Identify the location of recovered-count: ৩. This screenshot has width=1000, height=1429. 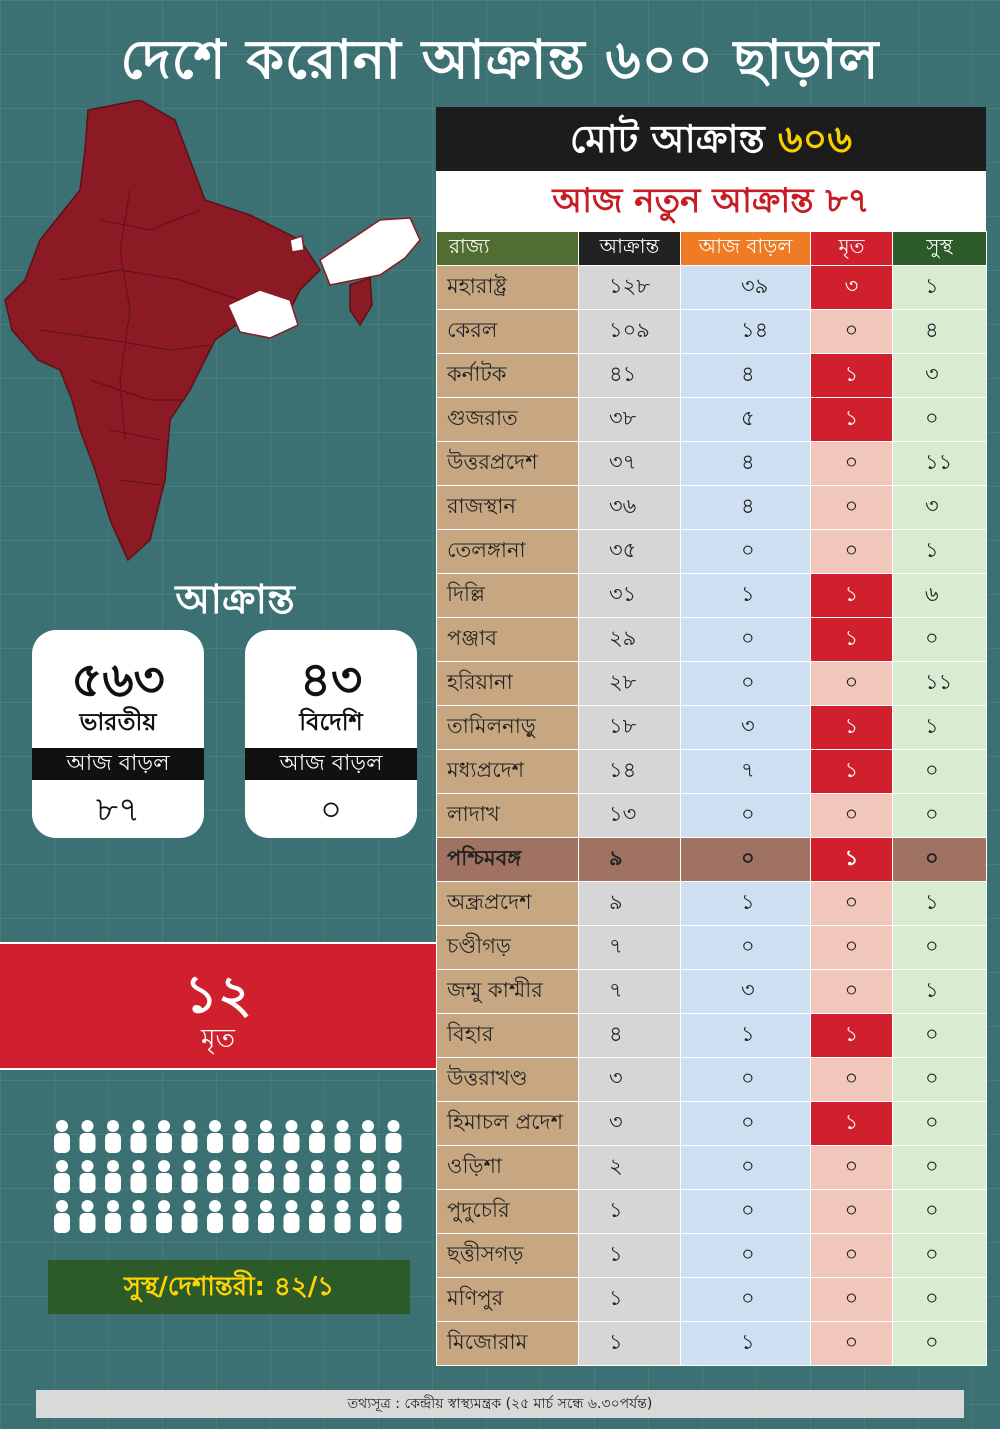
(939, 375).